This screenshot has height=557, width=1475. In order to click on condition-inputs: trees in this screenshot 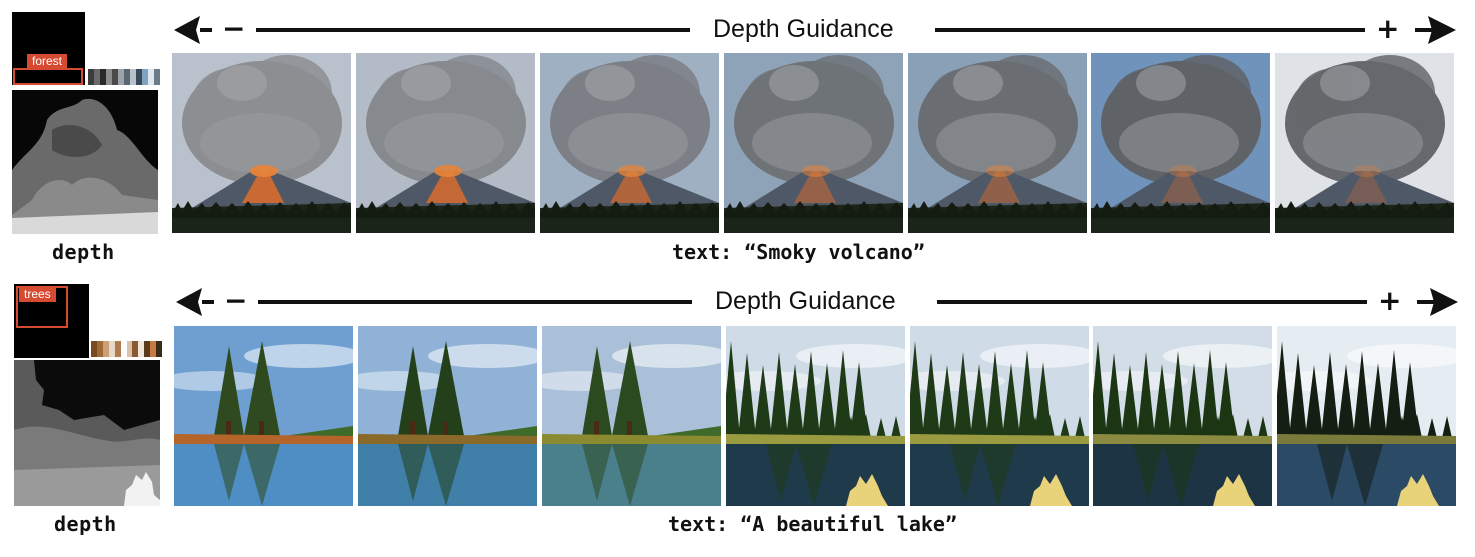, I will do `click(88, 395)`.